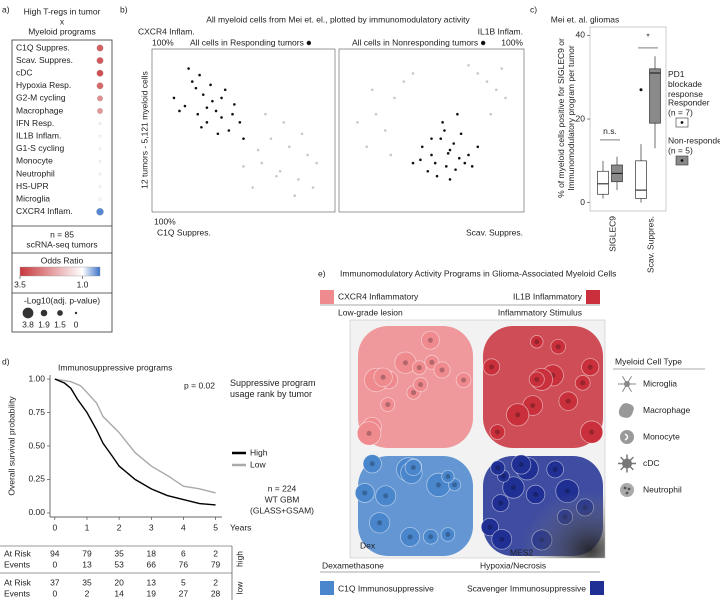 This screenshot has width=720, height=600. I want to click on x-tick-label: 0, so click(54, 527).